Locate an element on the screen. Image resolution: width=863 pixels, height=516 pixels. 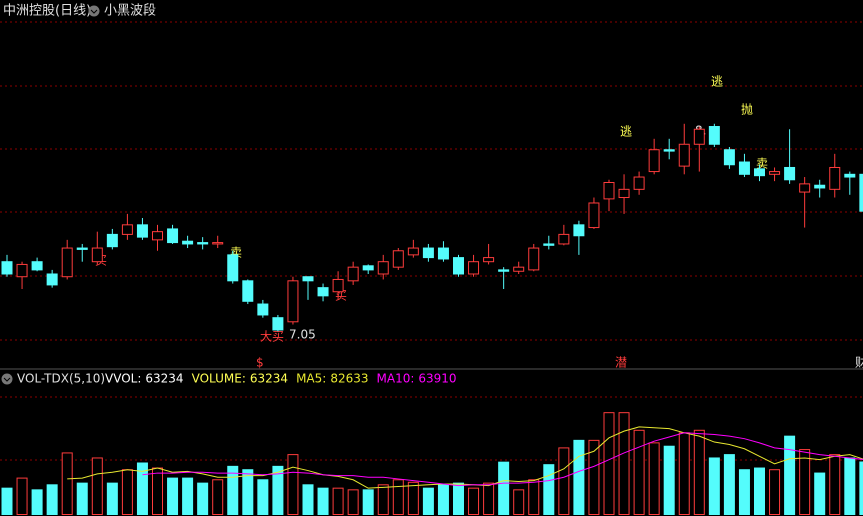
legend-label: MA5: is located at coordinates (311, 379).